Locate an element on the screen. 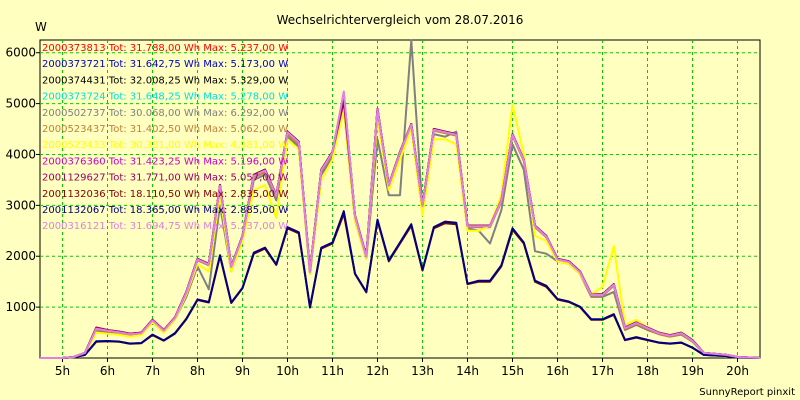  x-tick-label: 8h is located at coordinates (197, 371).